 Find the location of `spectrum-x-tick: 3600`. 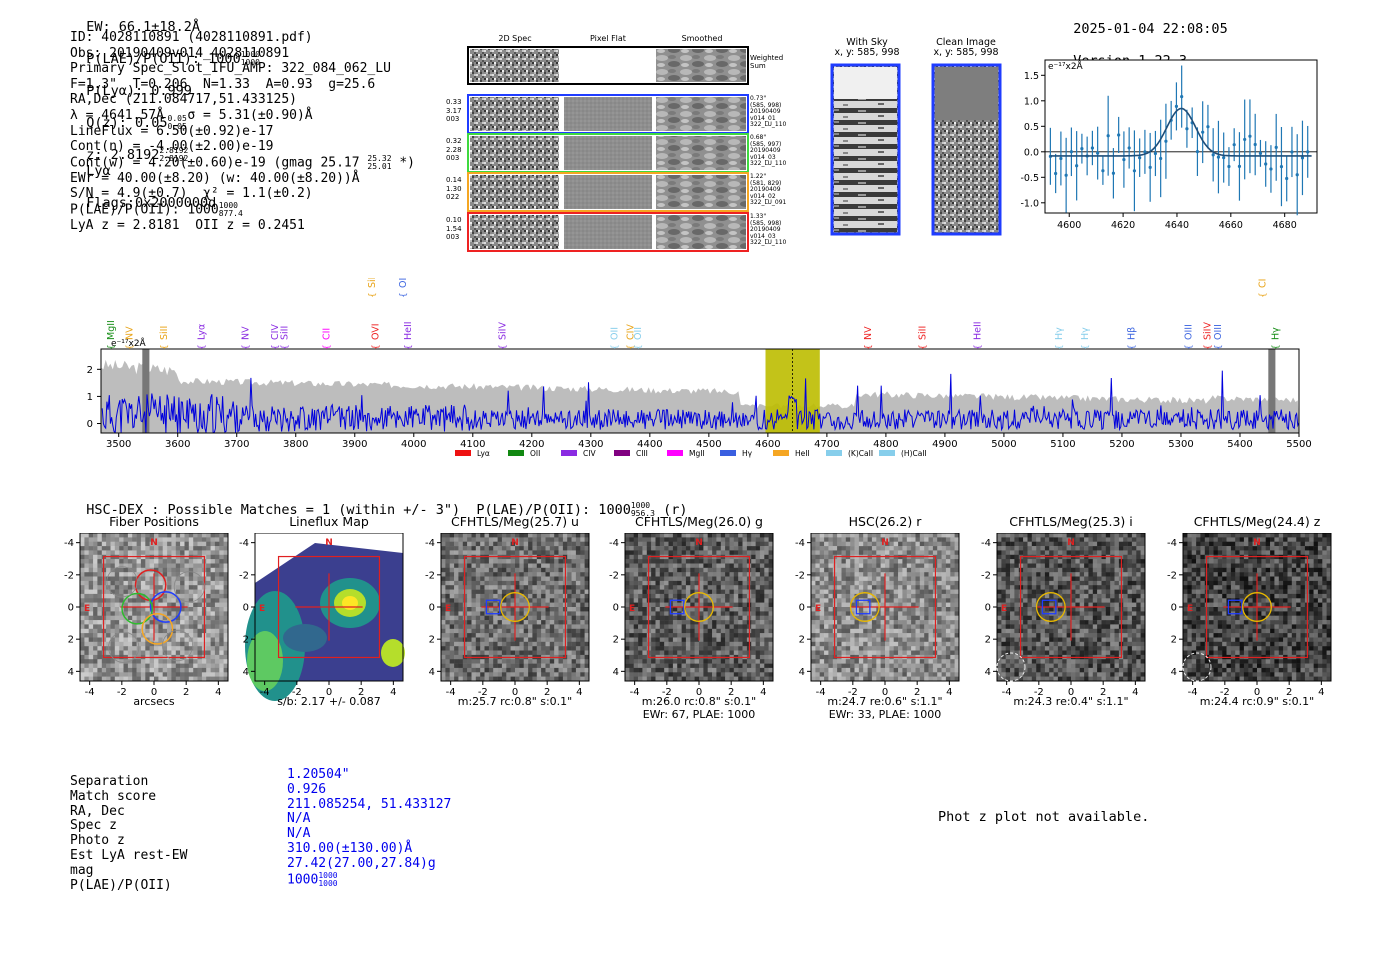

spectrum-x-tick: 3600 is located at coordinates (177, 444).